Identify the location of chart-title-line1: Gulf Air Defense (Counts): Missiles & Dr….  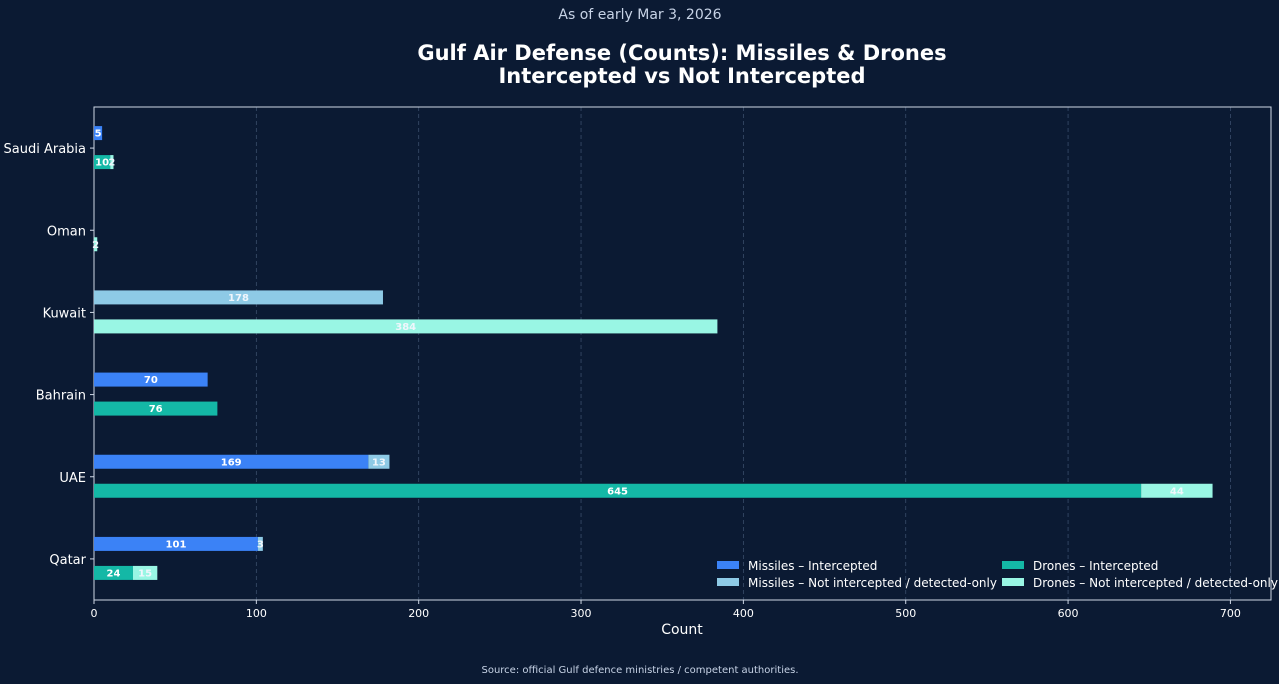
(681, 53).